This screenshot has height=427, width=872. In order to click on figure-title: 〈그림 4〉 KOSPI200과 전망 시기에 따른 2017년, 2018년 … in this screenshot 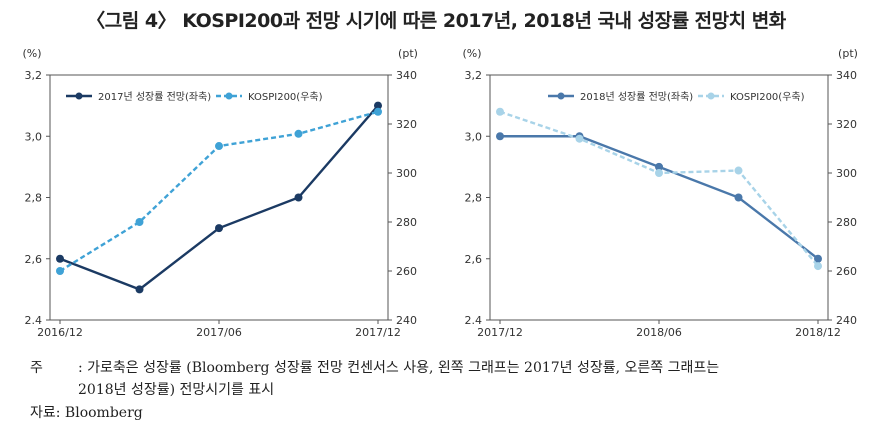, I will do `click(436, 21)`.